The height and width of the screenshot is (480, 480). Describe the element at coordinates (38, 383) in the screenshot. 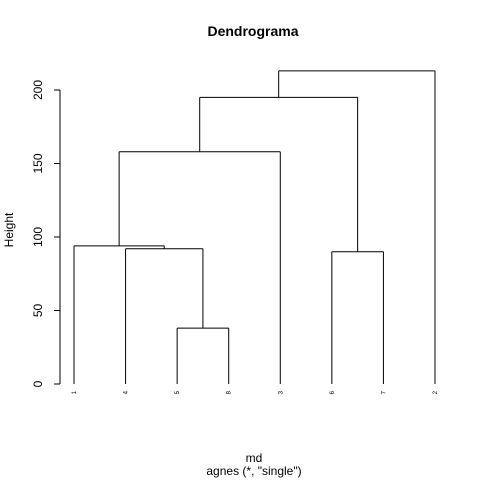

I see `y-tick-label: 0` at that location.